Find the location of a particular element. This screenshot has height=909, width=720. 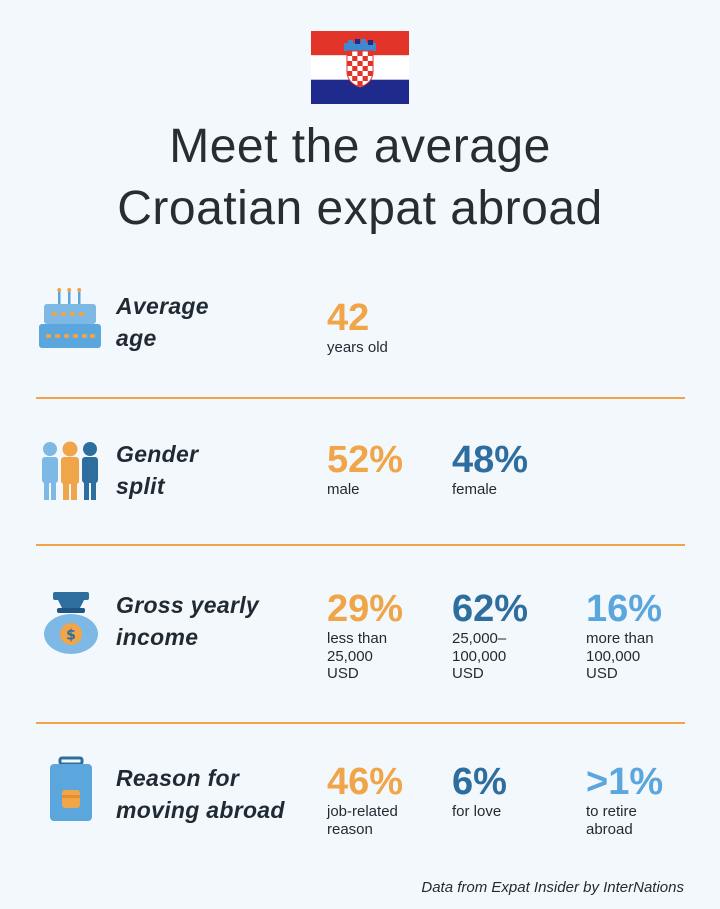

row-label-income: Gross yearly income is located at coordinates (187, 621).